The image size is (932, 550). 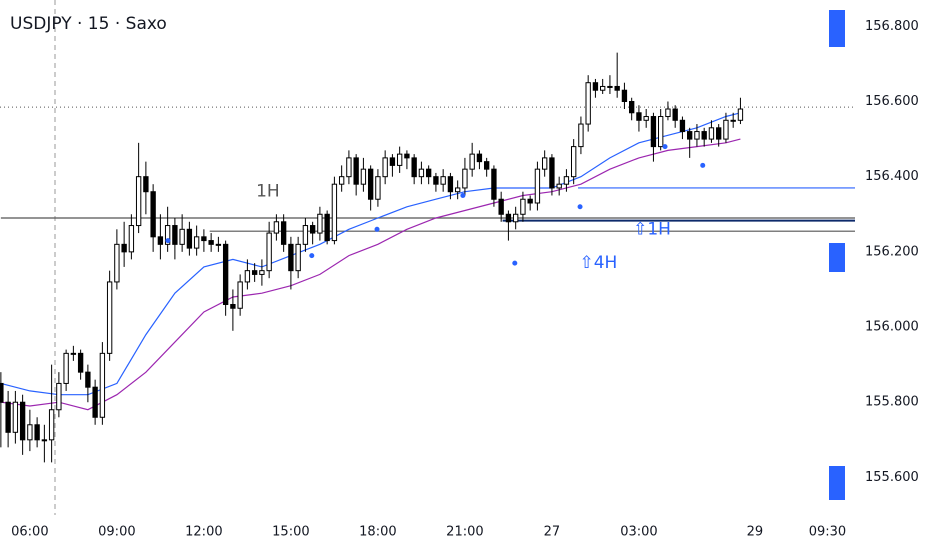 What do you see at coordinates (598, 263) in the screenshot?
I see `annotation: ⇧4H` at bounding box center [598, 263].